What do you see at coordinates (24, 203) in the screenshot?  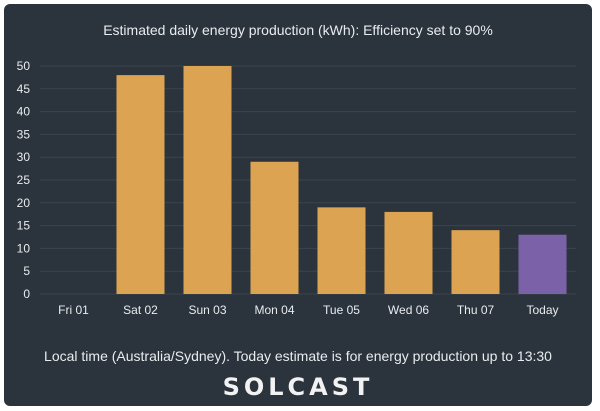 I see `y-tick-label: 20` at bounding box center [24, 203].